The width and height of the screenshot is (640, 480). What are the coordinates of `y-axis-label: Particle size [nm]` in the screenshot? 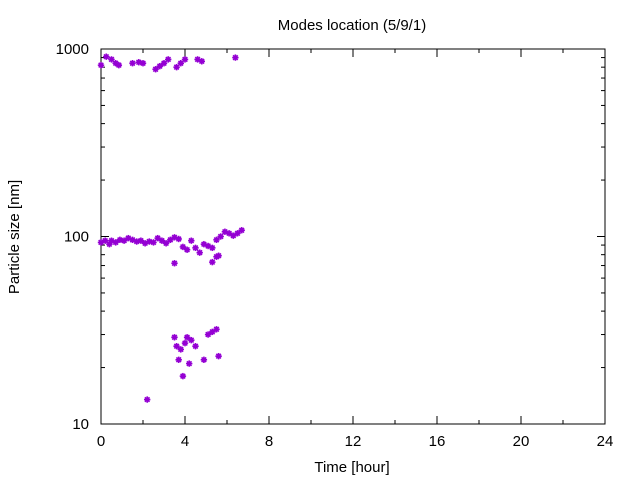 It's located at (14, 237).